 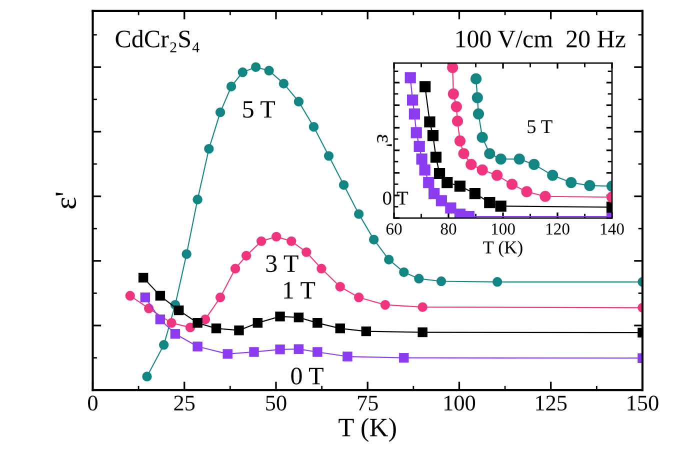 What do you see at coordinates (558, 229) in the screenshot?
I see `x-tick-label: 120` at bounding box center [558, 229].